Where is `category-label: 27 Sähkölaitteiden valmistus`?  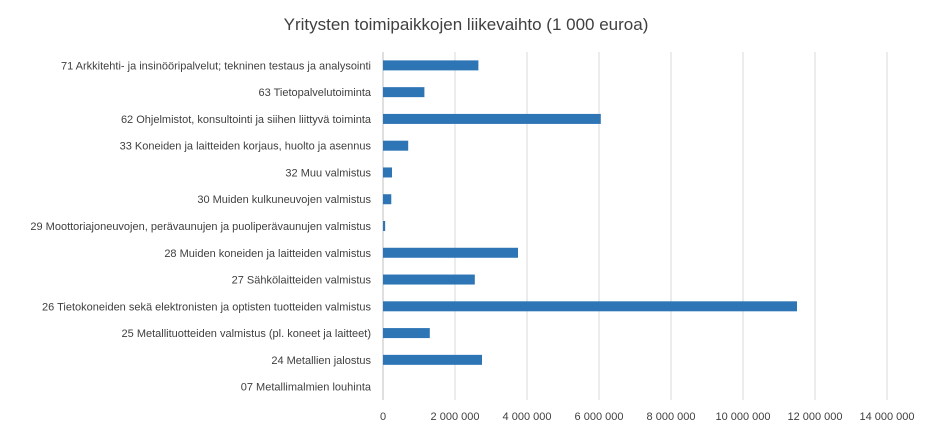
category-label: 27 Sähkölaitteiden valmistus is located at coordinates (302, 281).